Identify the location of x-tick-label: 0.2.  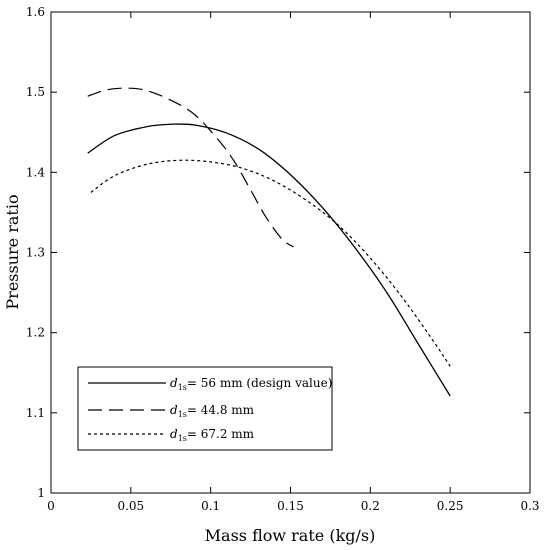
(370, 506).